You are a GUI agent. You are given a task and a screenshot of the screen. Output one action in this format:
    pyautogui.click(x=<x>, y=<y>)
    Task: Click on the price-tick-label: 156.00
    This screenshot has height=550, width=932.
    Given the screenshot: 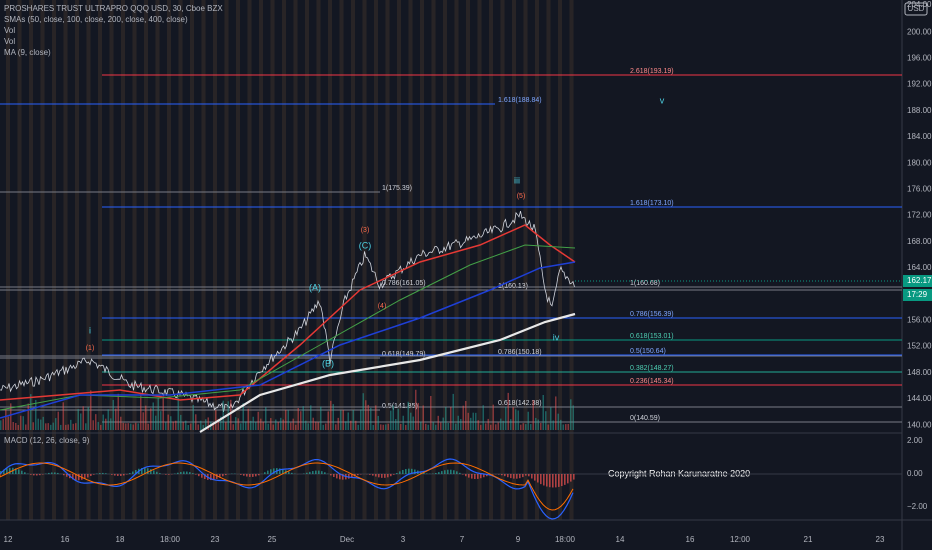 What is the action you would take?
    pyautogui.click(x=919, y=320)
    